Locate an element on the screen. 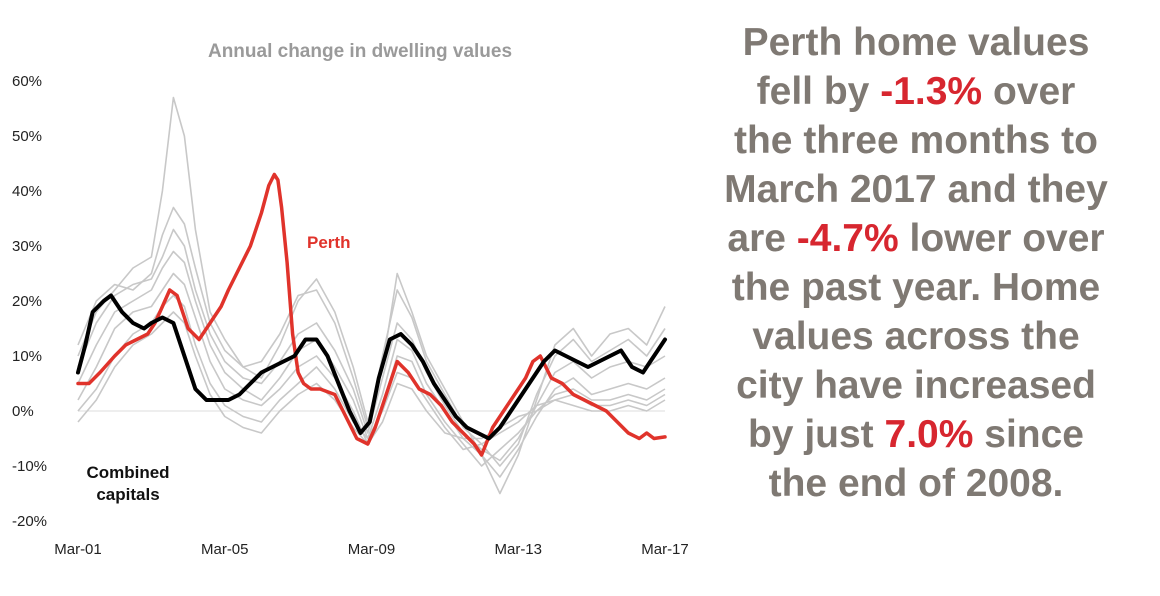 The width and height of the screenshot is (1160, 596). y-tick-label: 60% is located at coordinates (27, 81).